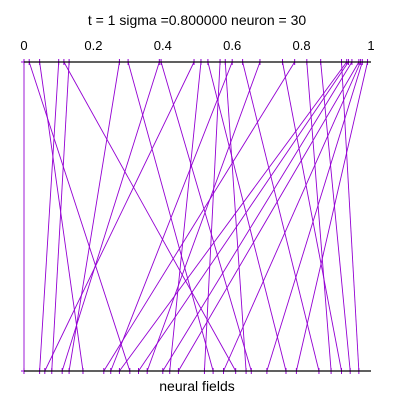 The height and width of the screenshot is (400, 400). I want to click on x-tick-label: 0.2, so click(93, 45).